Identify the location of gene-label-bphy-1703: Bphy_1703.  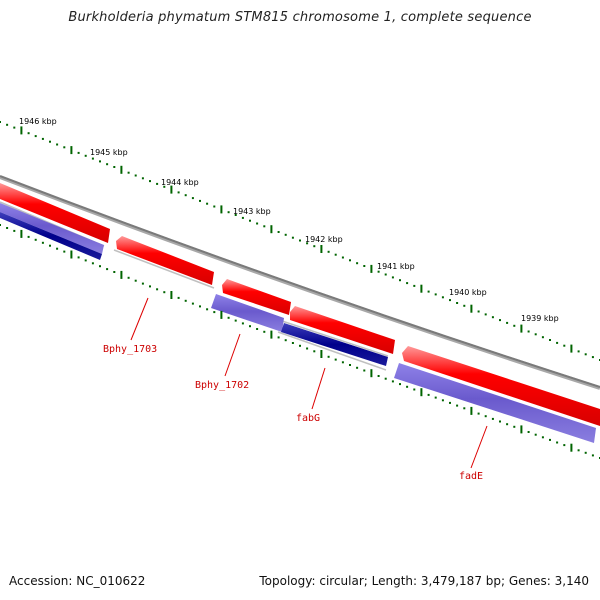
(130, 349).